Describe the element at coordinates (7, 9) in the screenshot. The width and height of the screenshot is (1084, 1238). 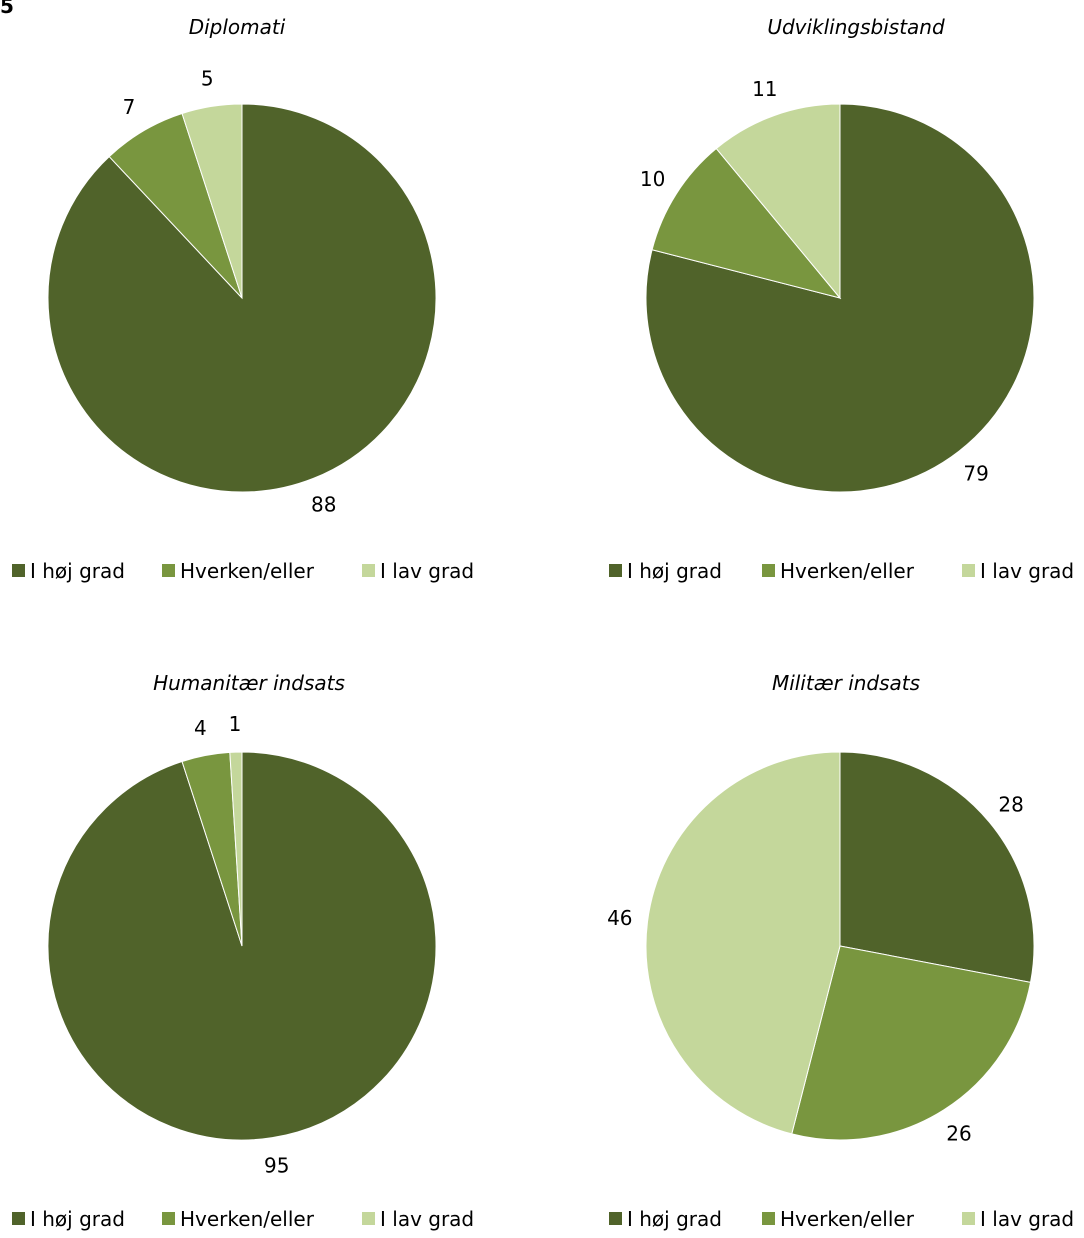
I see `figure-number: 5` at that location.